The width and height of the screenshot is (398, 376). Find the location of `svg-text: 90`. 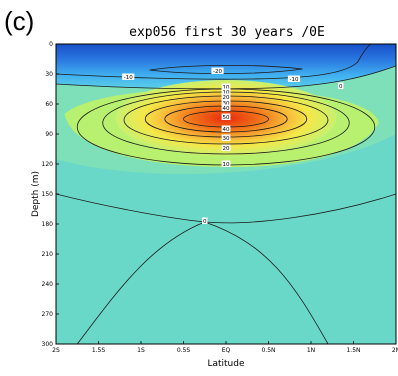

svg-text: 90 is located at coordinates (49, 134).